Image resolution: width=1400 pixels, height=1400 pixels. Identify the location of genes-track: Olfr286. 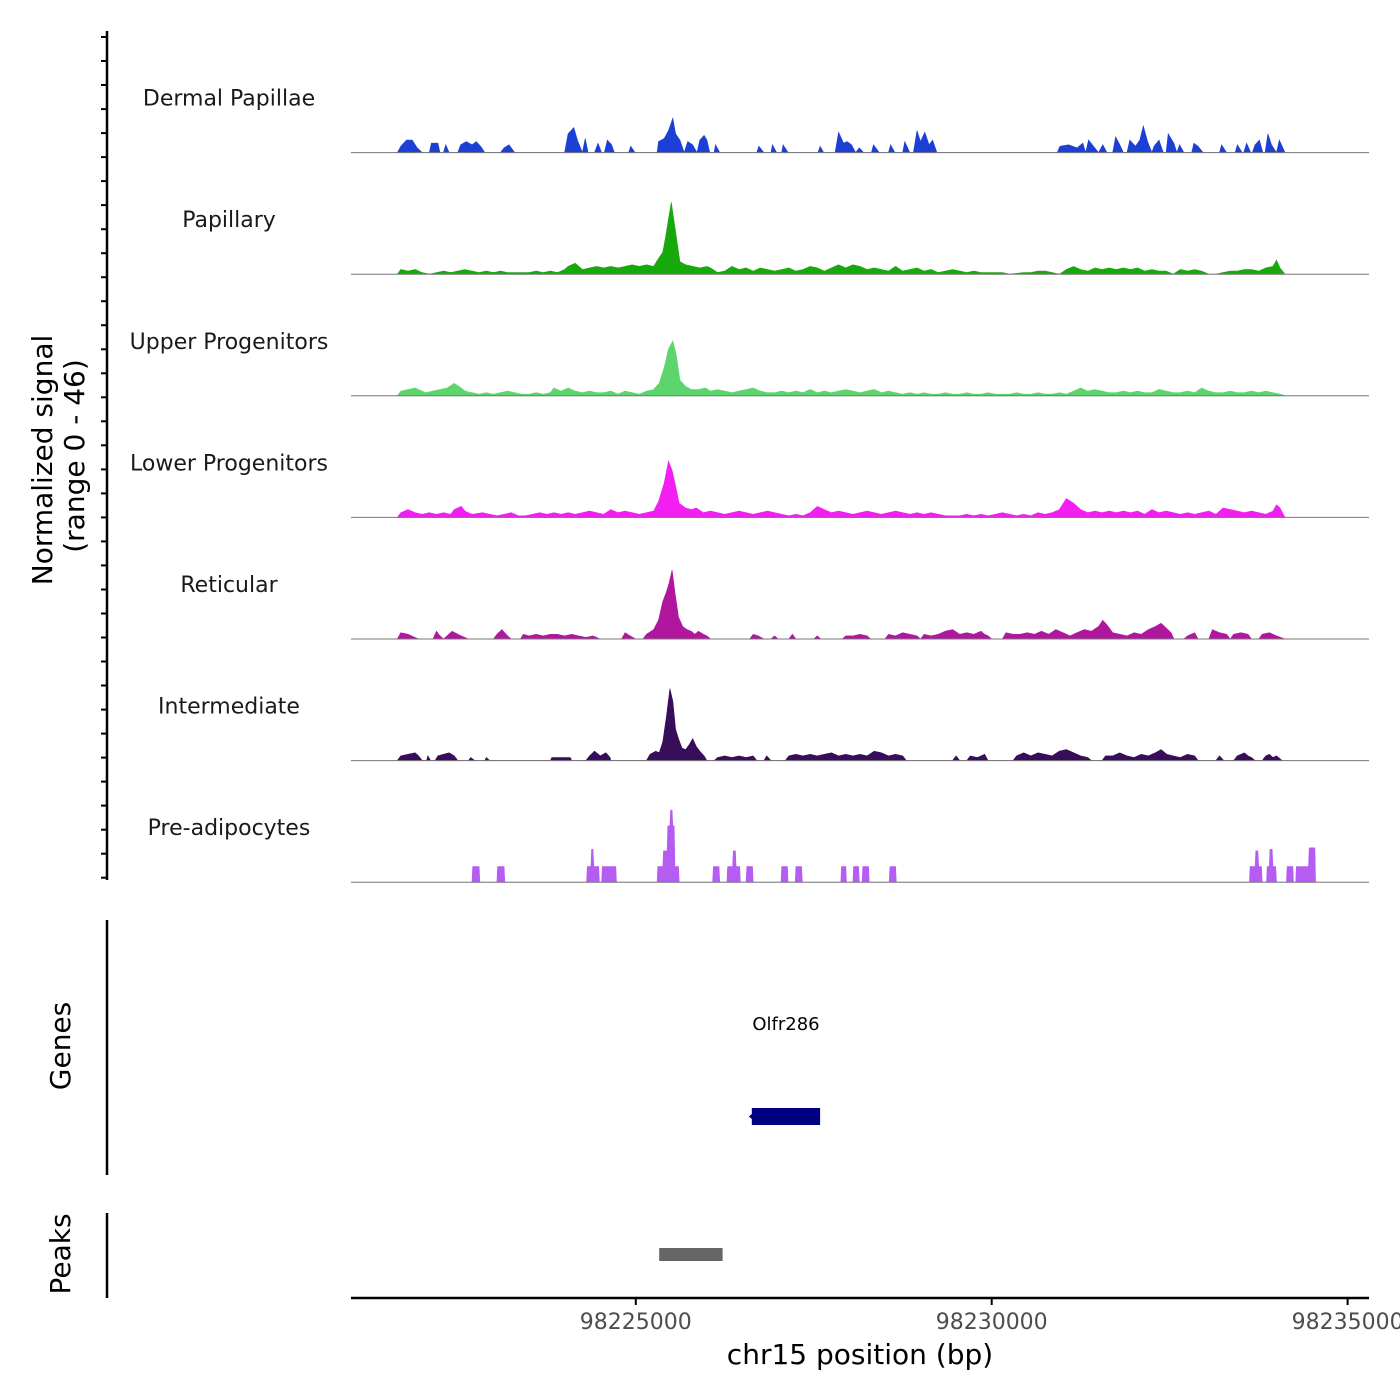
(784, 1069).